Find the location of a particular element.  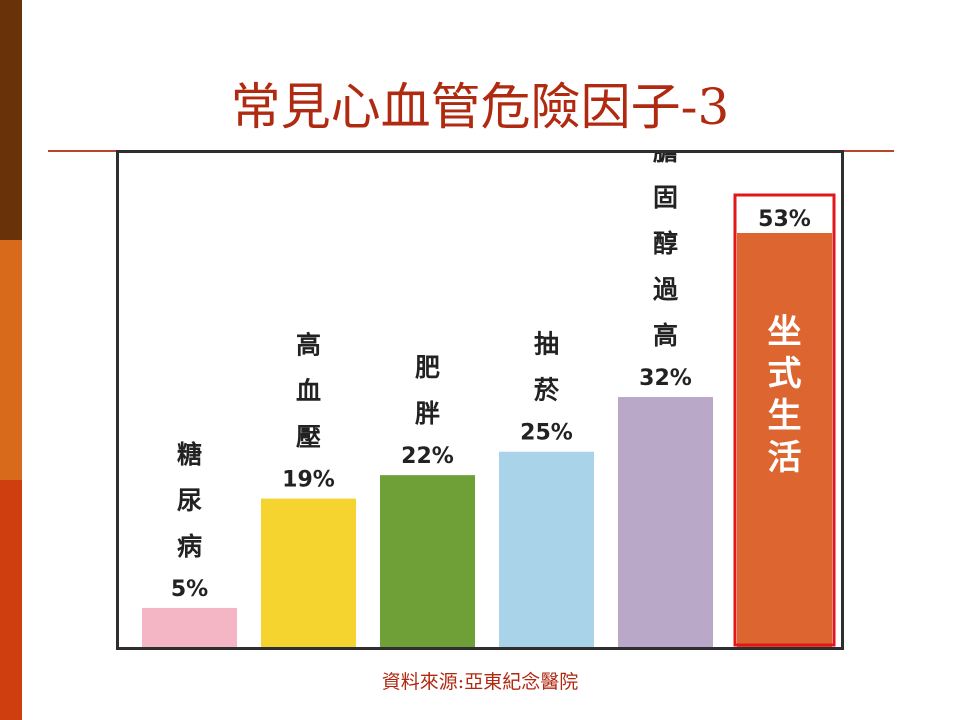

value-label-2: 19% is located at coordinates (308, 480).